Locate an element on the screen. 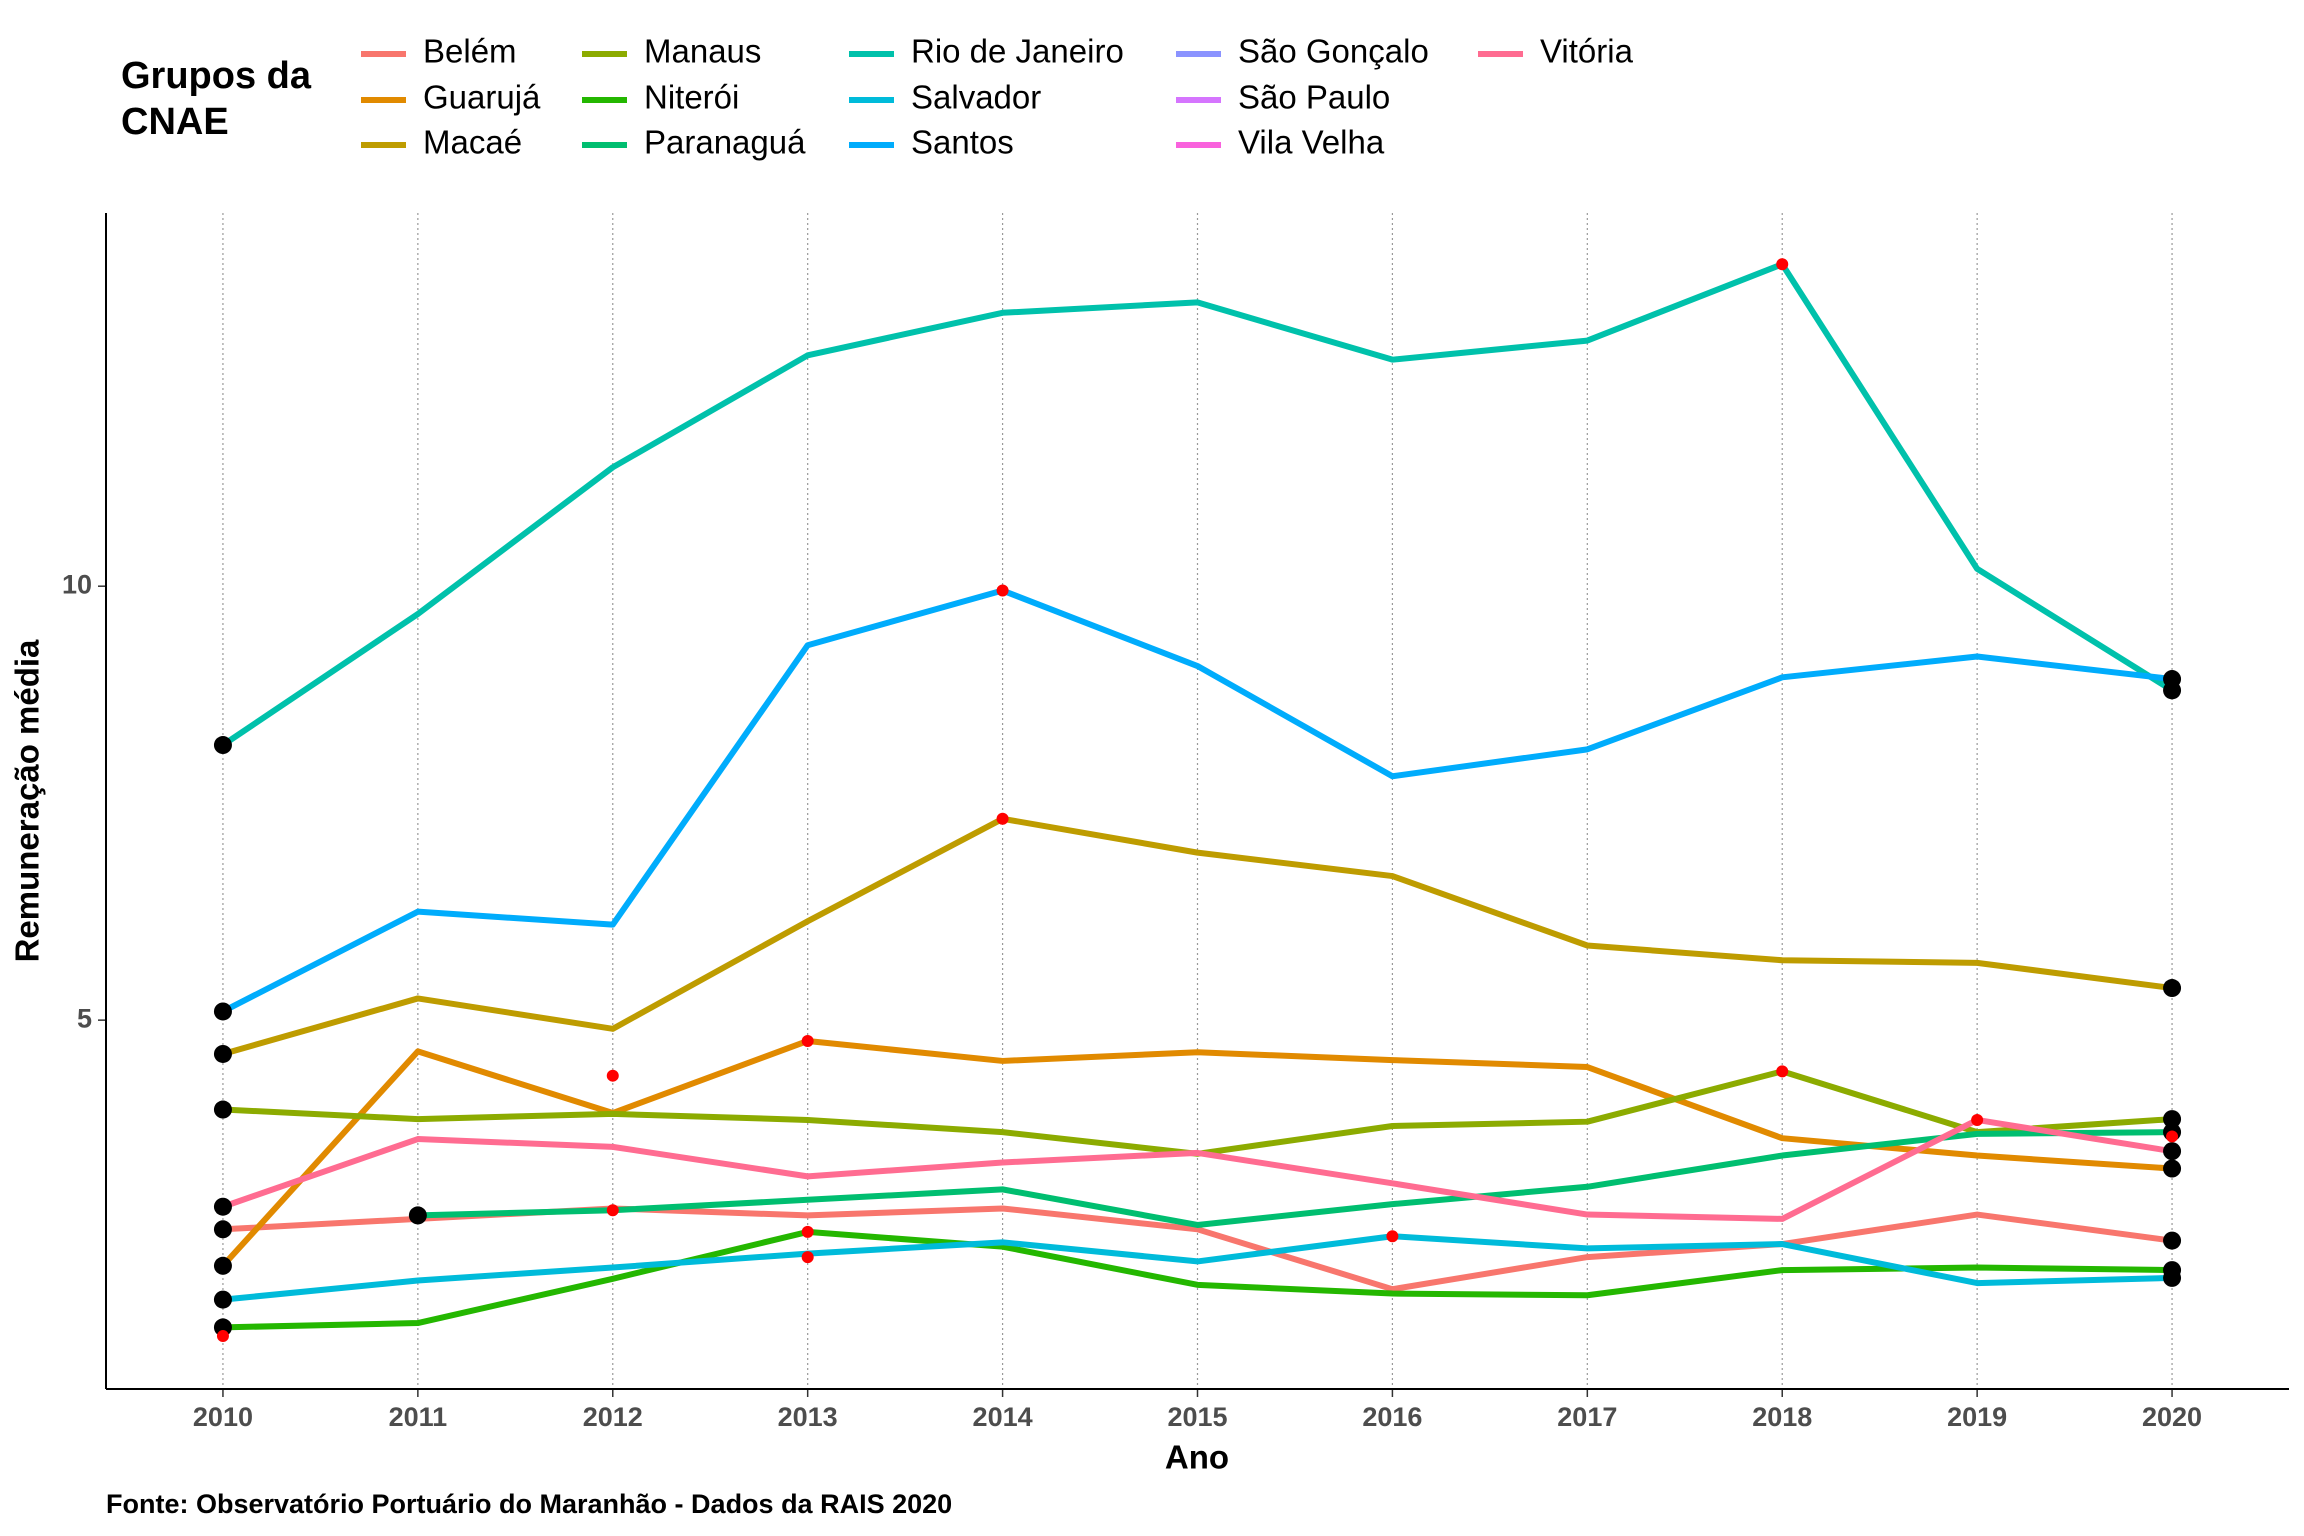 Image resolution: width=2304 pixels, height=1536 pixels. x-tick-label: 2020 is located at coordinates (2172, 1417).